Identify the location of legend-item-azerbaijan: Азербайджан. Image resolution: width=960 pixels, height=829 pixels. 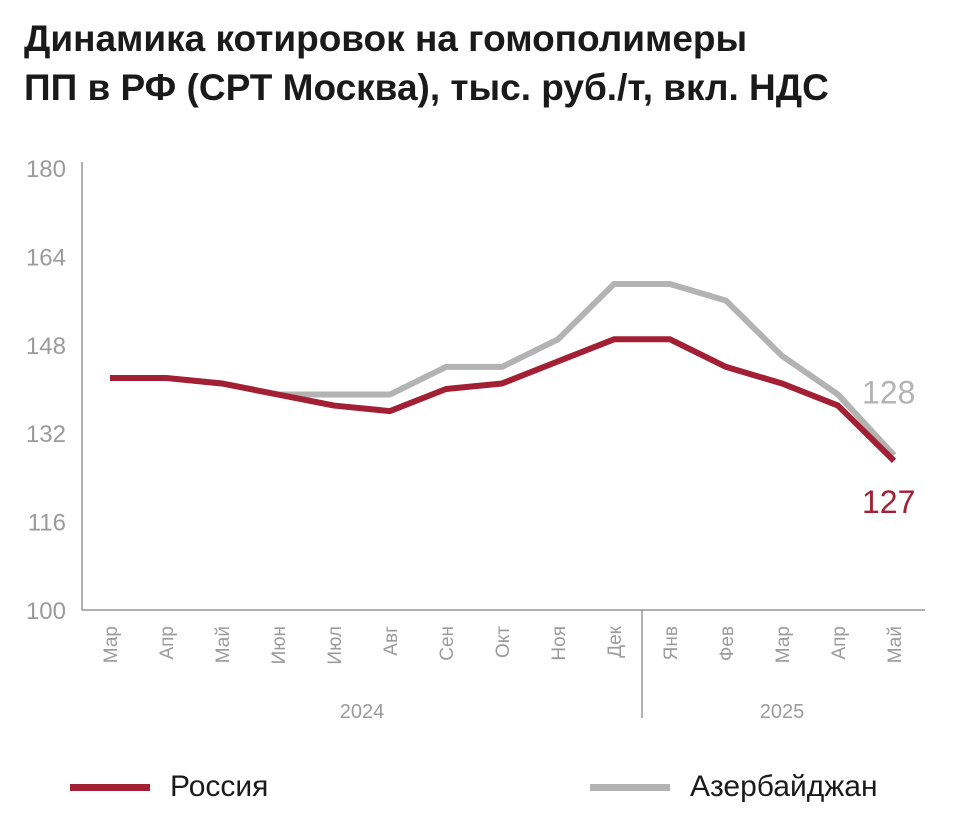
(734, 787).